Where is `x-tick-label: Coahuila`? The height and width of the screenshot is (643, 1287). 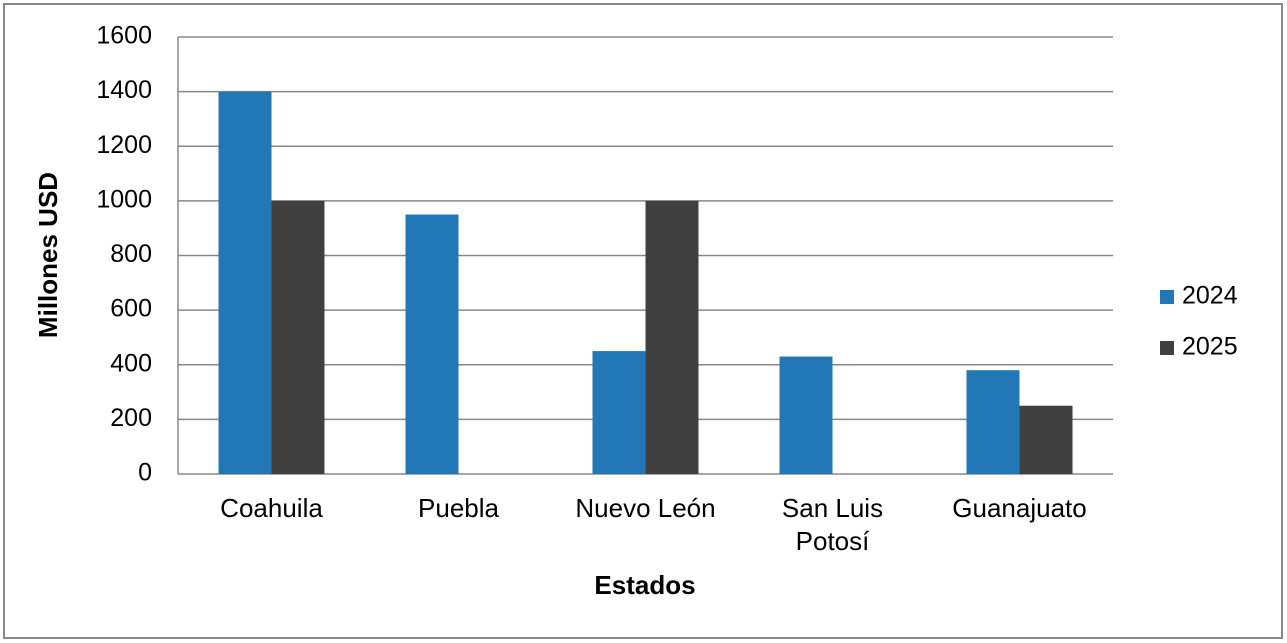 x-tick-label: Coahuila is located at coordinates (271, 508).